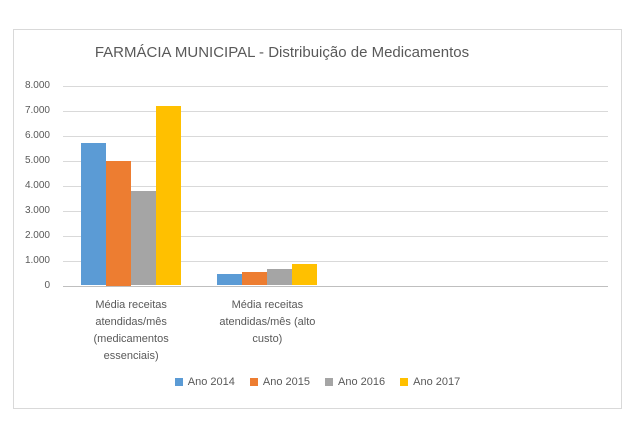 This screenshot has width=640, height=440. What do you see at coordinates (37, 110) in the screenshot?
I see `y-axis-tick-label: 7.000` at bounding box center [37, 110].